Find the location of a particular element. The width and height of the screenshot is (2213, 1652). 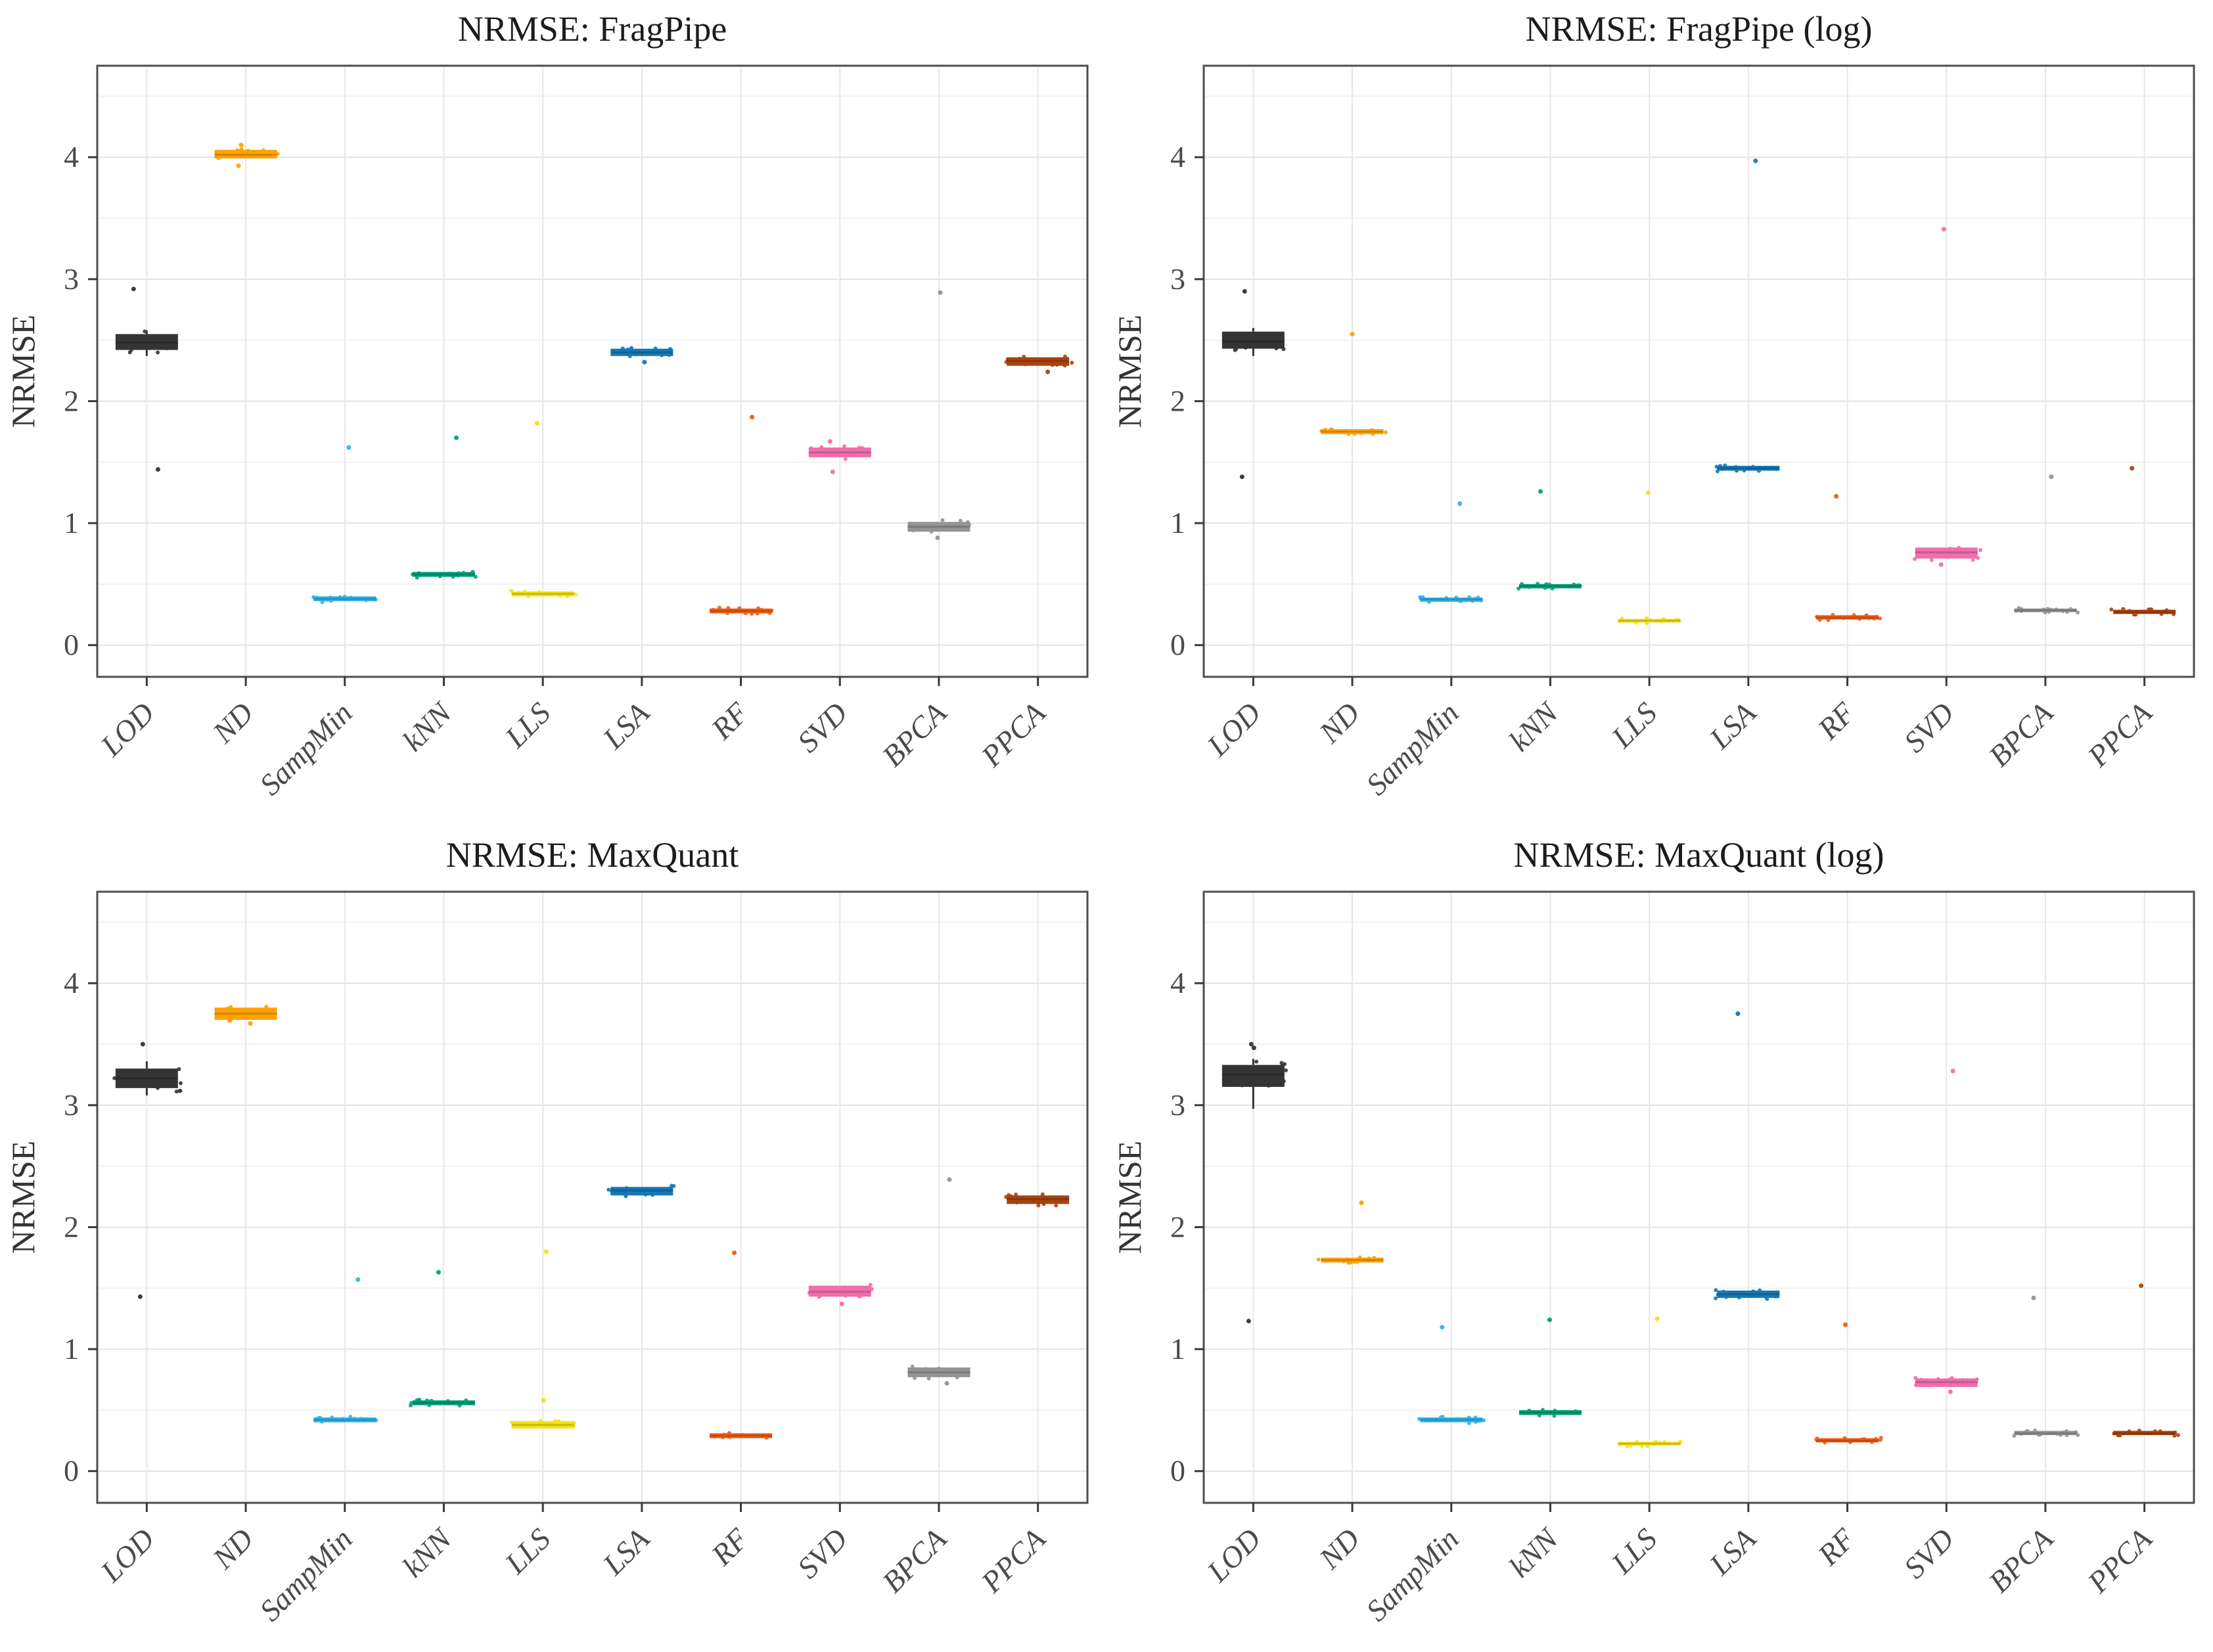

box-PPCA is located at coordinates (2144, 611).